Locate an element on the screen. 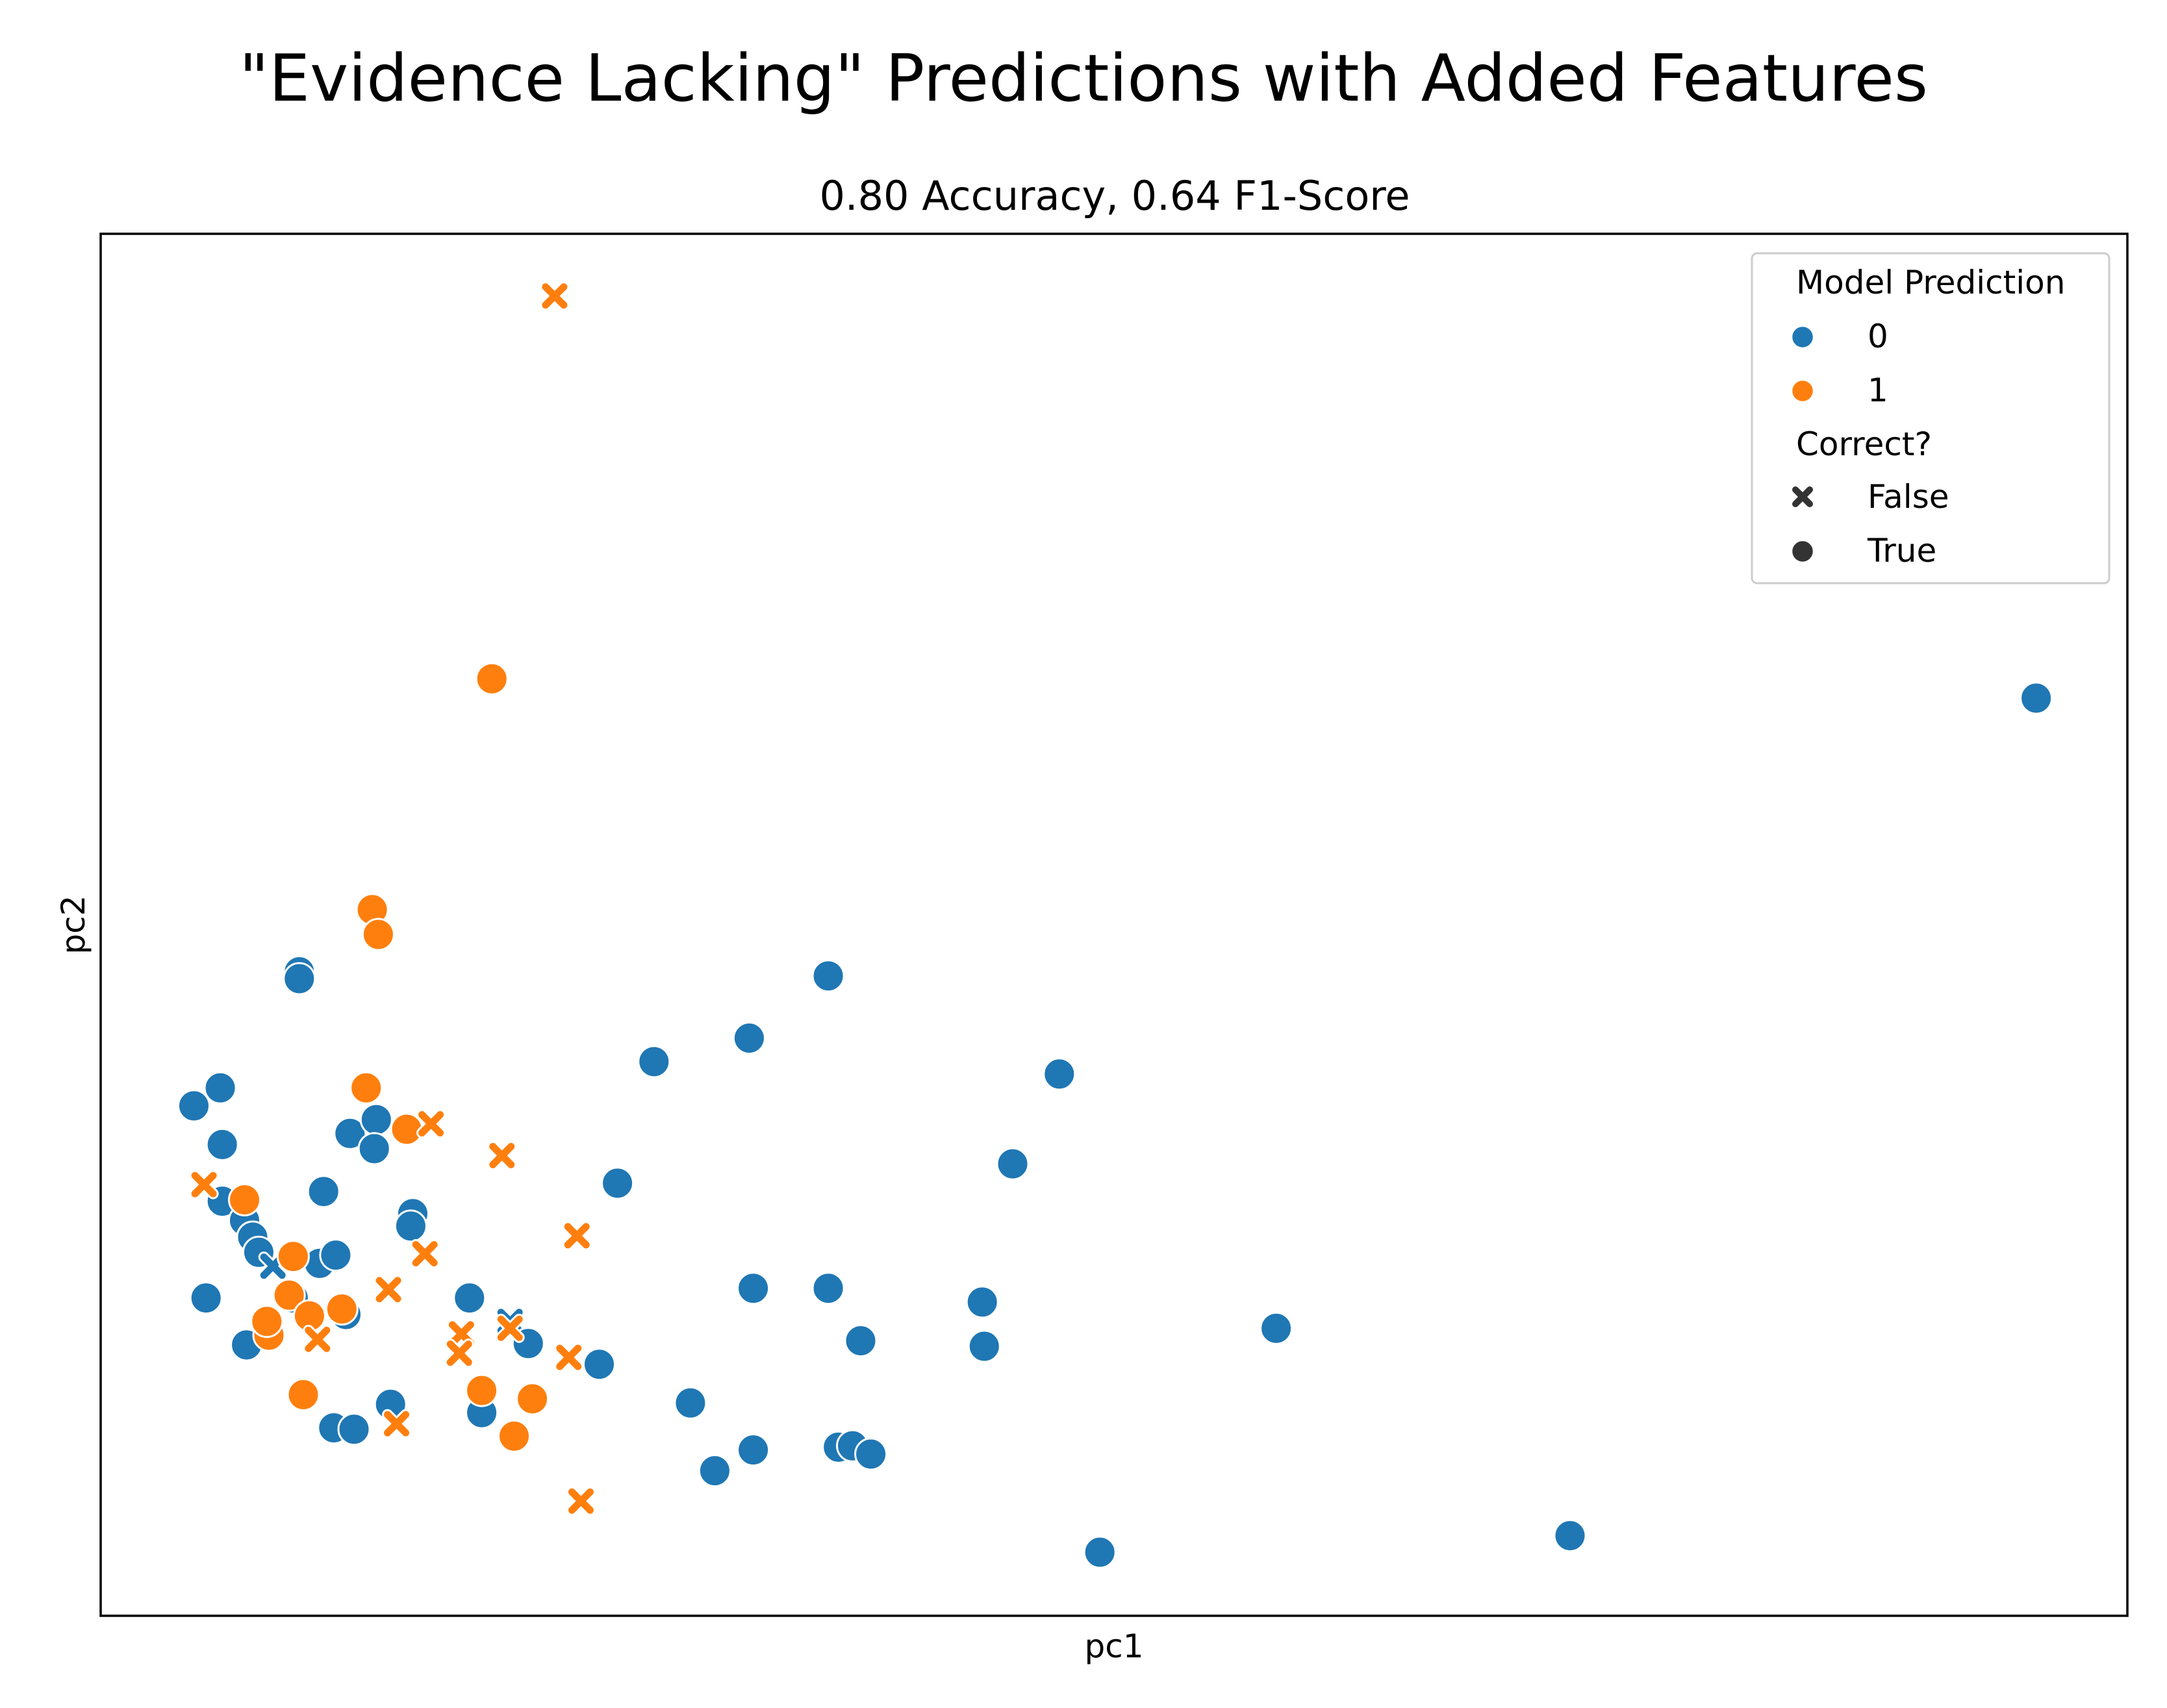  legend-frame is located at coordinates (1930, 418).